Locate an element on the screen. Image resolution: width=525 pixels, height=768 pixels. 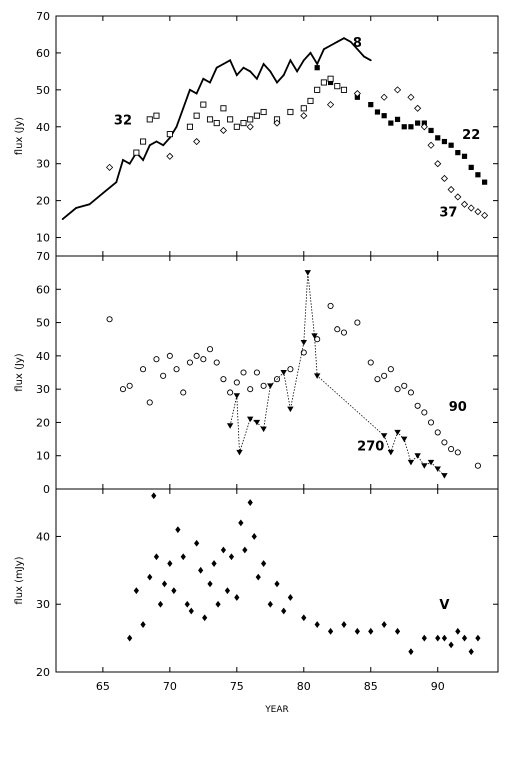
y-tick-label: 40 is located at coordinates (43, 127).